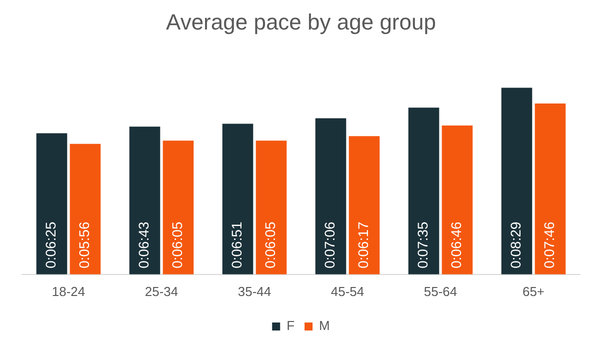  I want to click on data-label: 0:06:25, so click(50, 244).